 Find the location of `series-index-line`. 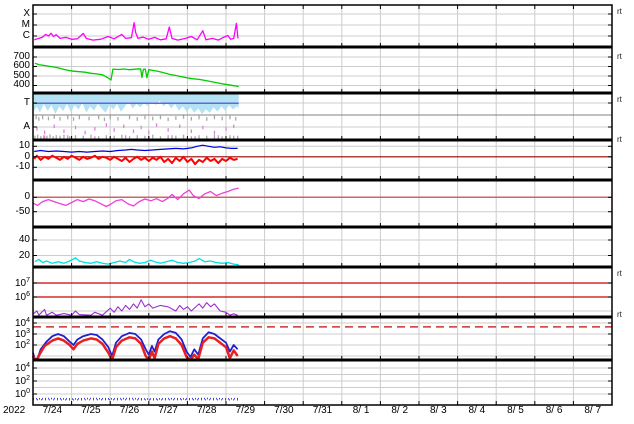

series-index-line is located at coordinates (136, 261).